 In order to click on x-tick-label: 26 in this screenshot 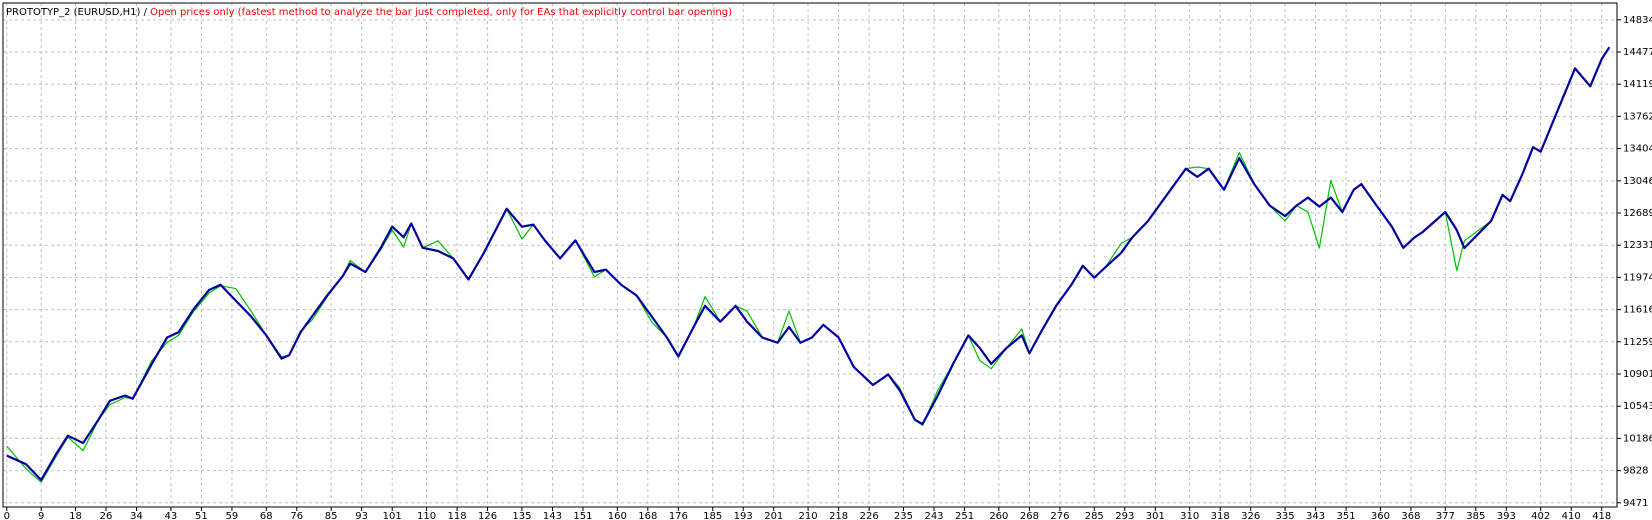, I will do `click(106, 515)`.